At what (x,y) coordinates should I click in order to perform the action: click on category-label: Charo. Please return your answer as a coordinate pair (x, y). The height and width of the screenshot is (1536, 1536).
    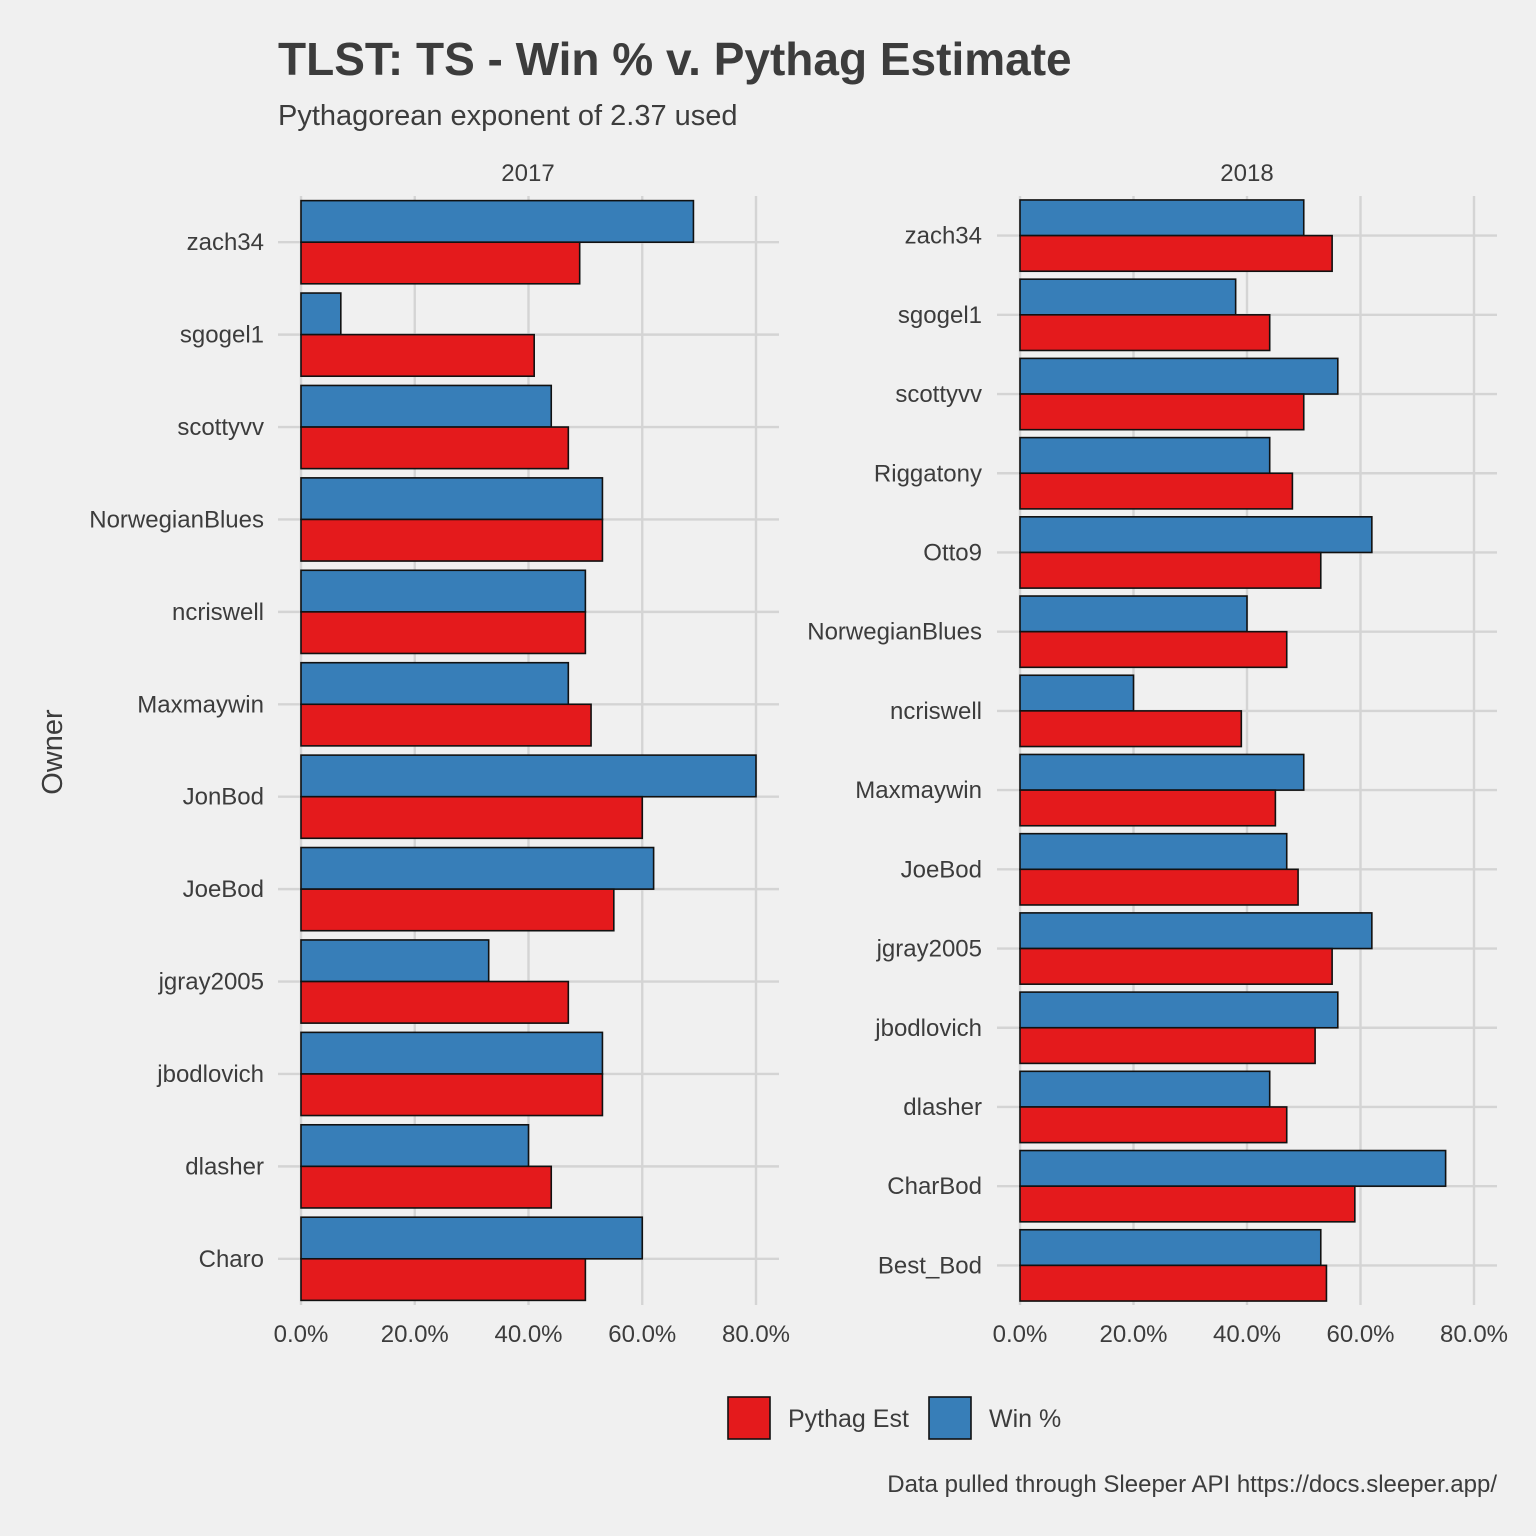
    Looking at the image, I should click on (231, 1259).